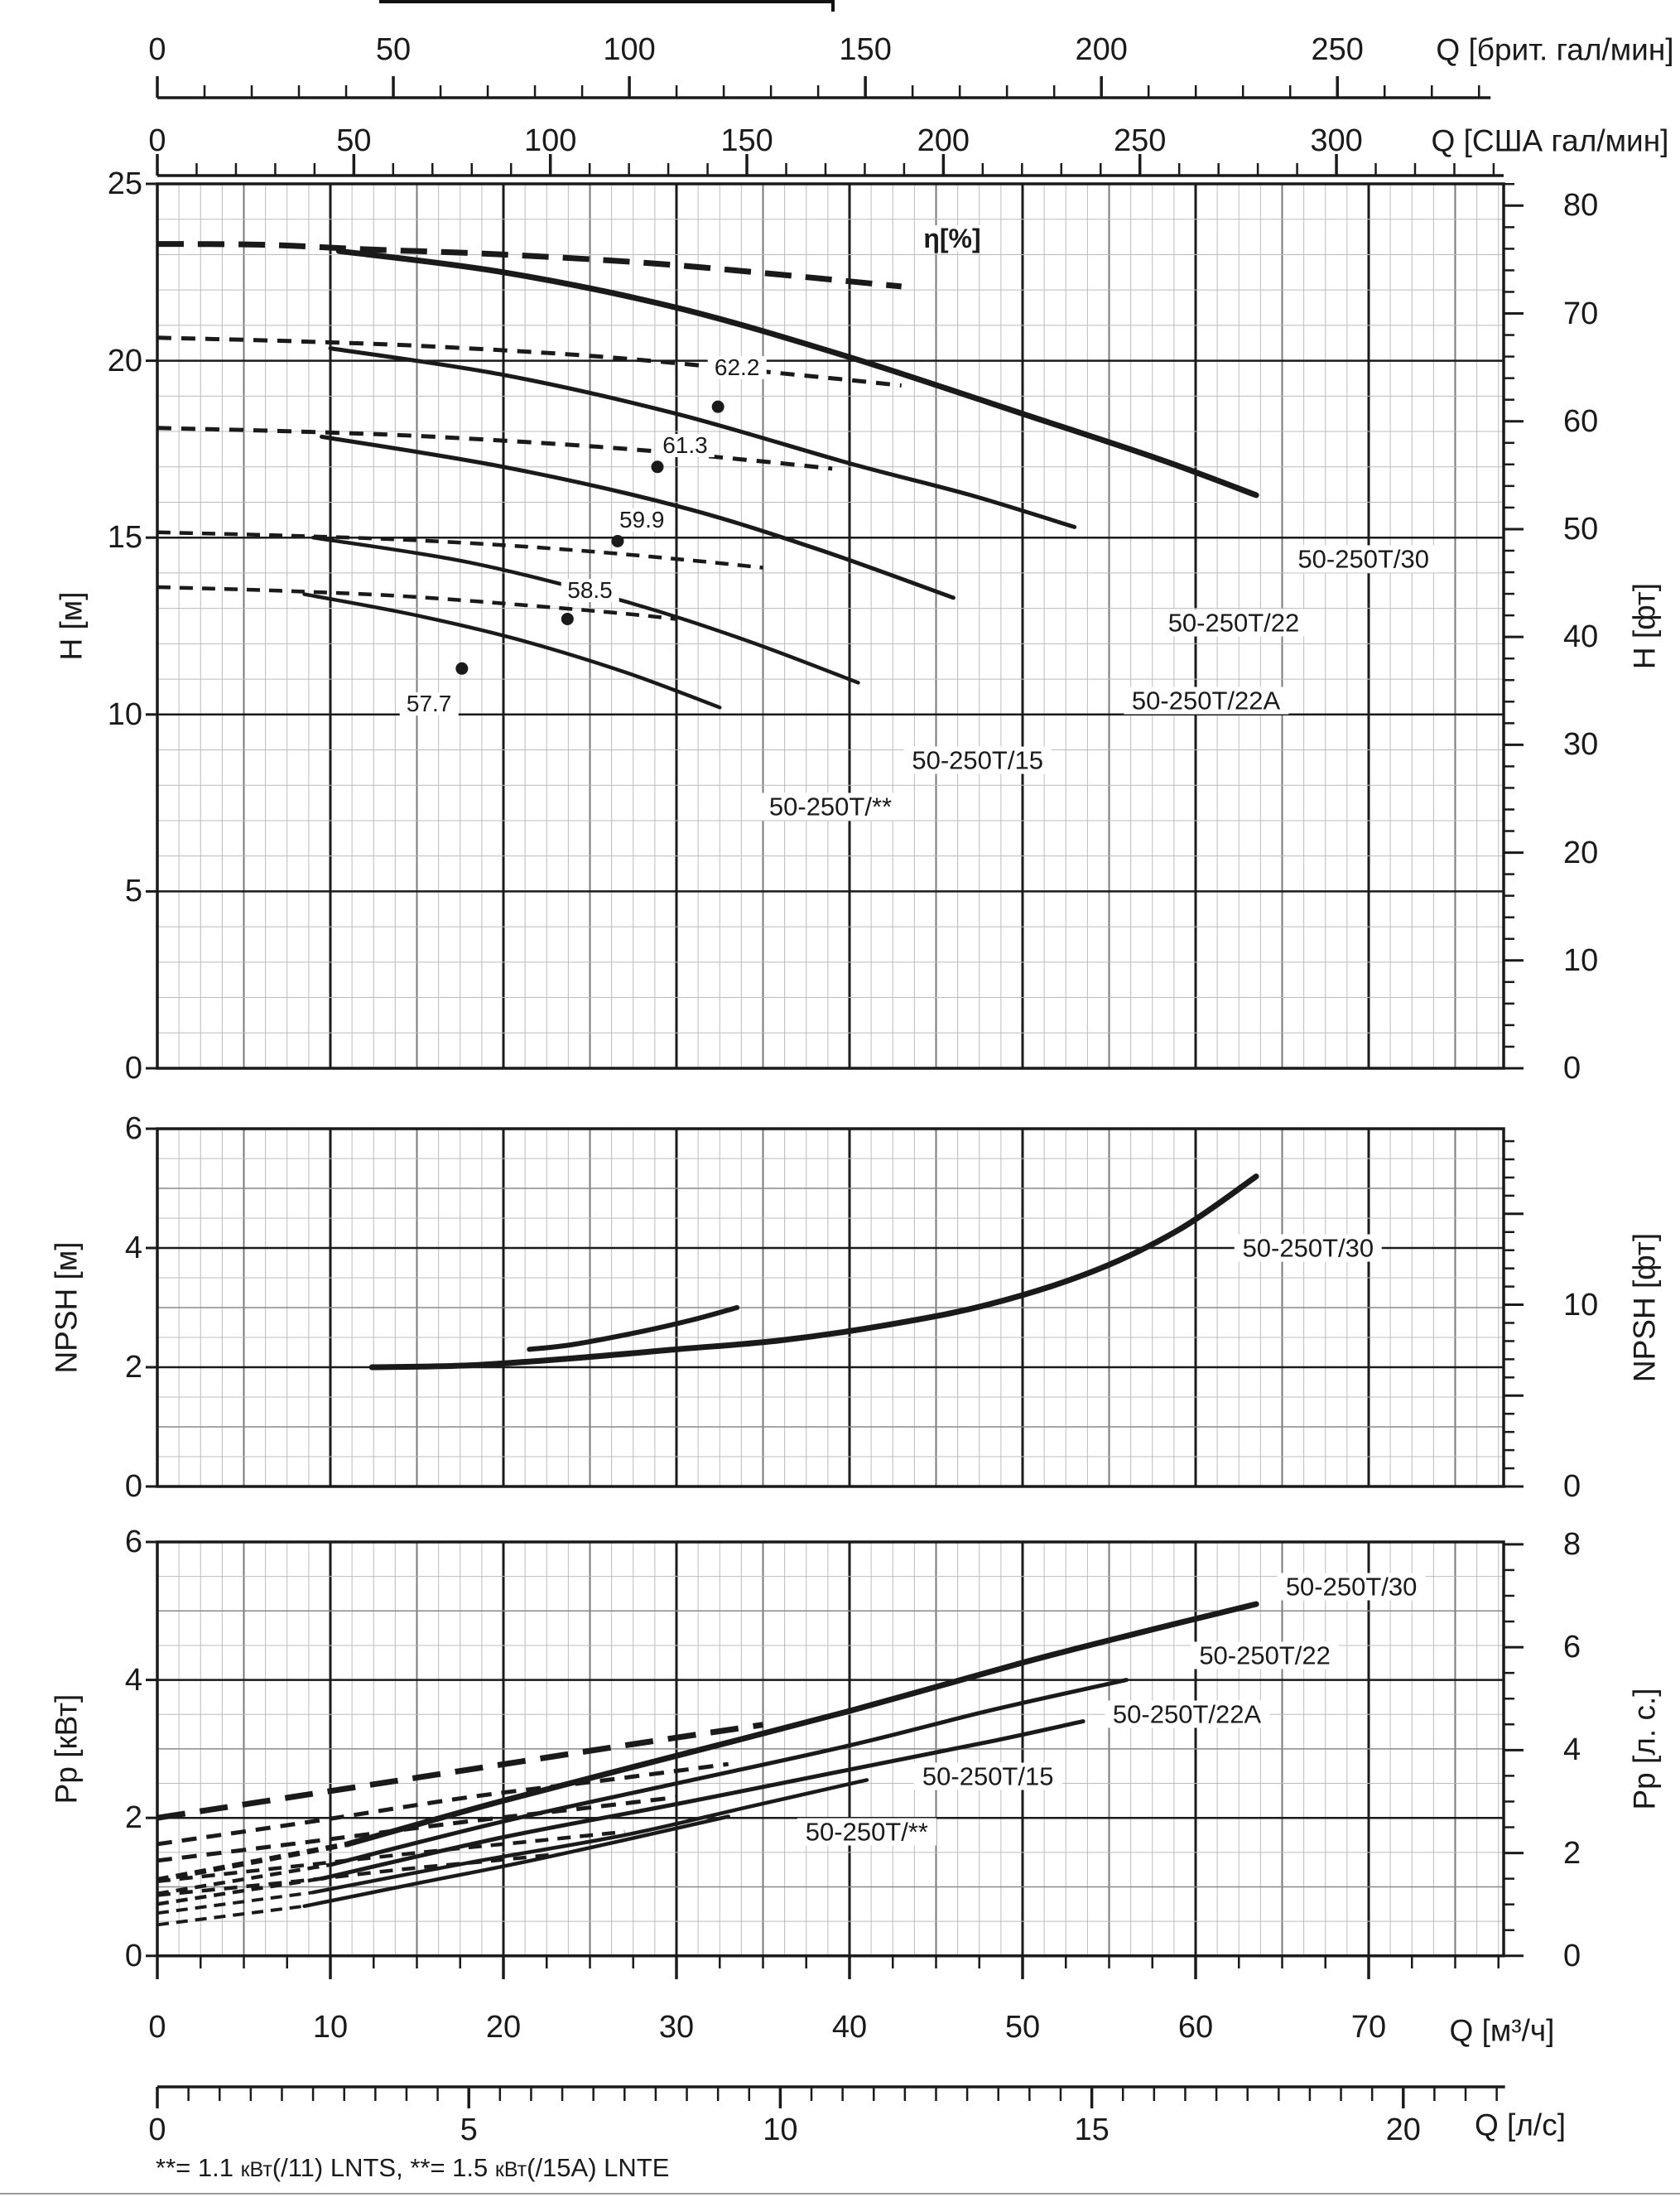 The width and height of the screenshot is (1680, 2197). What do you see at coordinates (780, 2130) in the screenshot?
I see `x-tick-label-lps: 10` at bounding box center [780, 2130].